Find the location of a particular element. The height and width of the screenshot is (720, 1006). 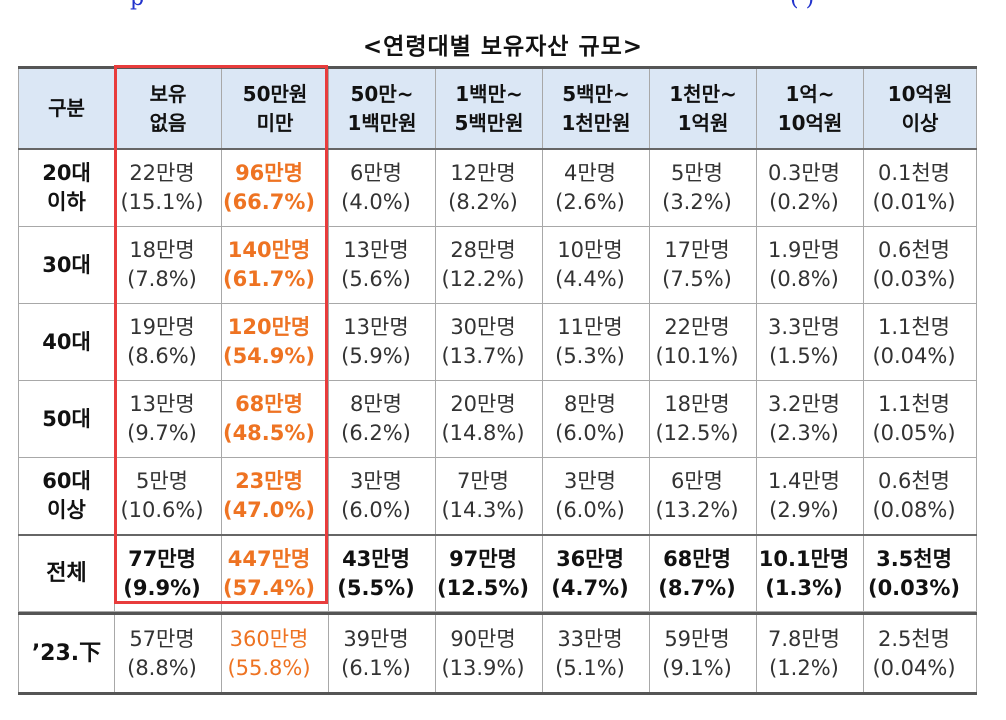

header-cell: 5백만~ 1천만원 is located at coordinates (596, 108).